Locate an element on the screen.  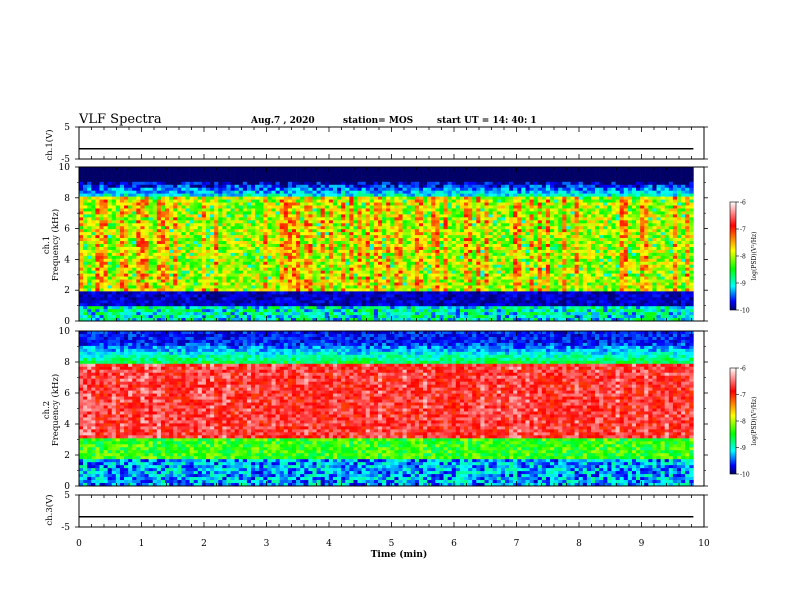
y-tick-label: -5 is located at coordinates (65, 160).